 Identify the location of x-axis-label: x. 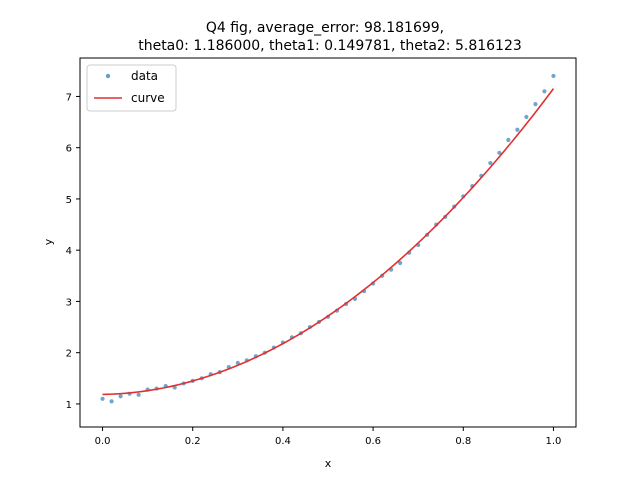
(328, 463).